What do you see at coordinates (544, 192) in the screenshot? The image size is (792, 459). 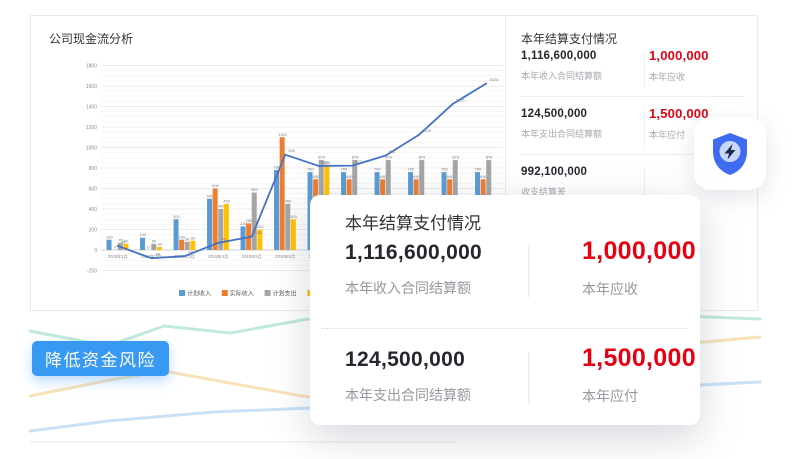 I see `stat-label: 收支结算差` at bounding box center [544, 192].